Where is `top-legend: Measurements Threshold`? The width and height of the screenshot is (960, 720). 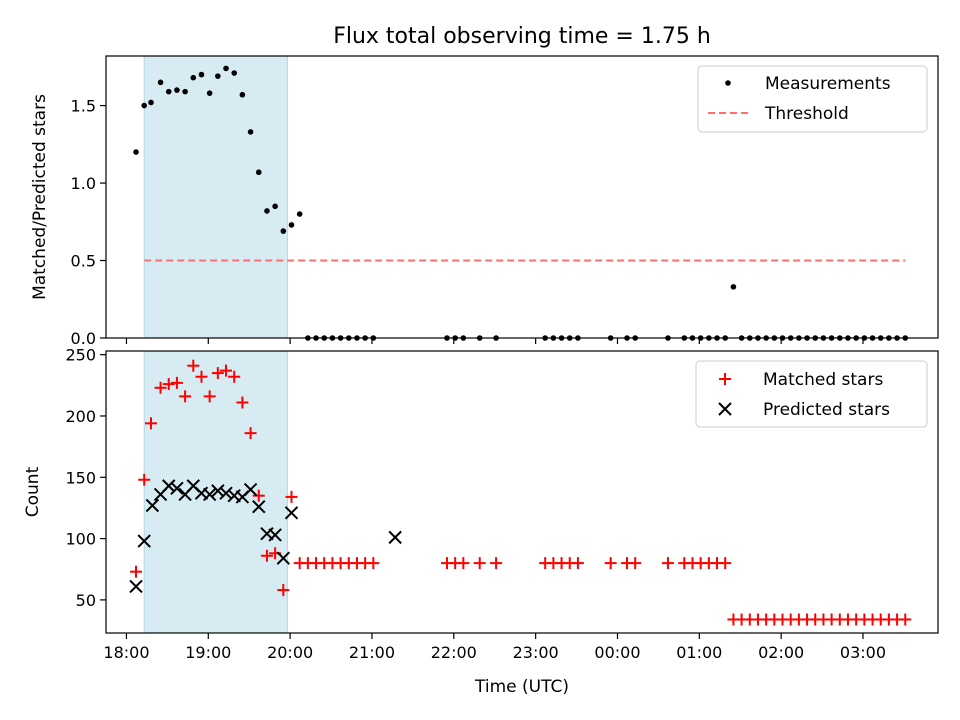 top-legend: Measurements Threshold is located at coordinates (812, 99).